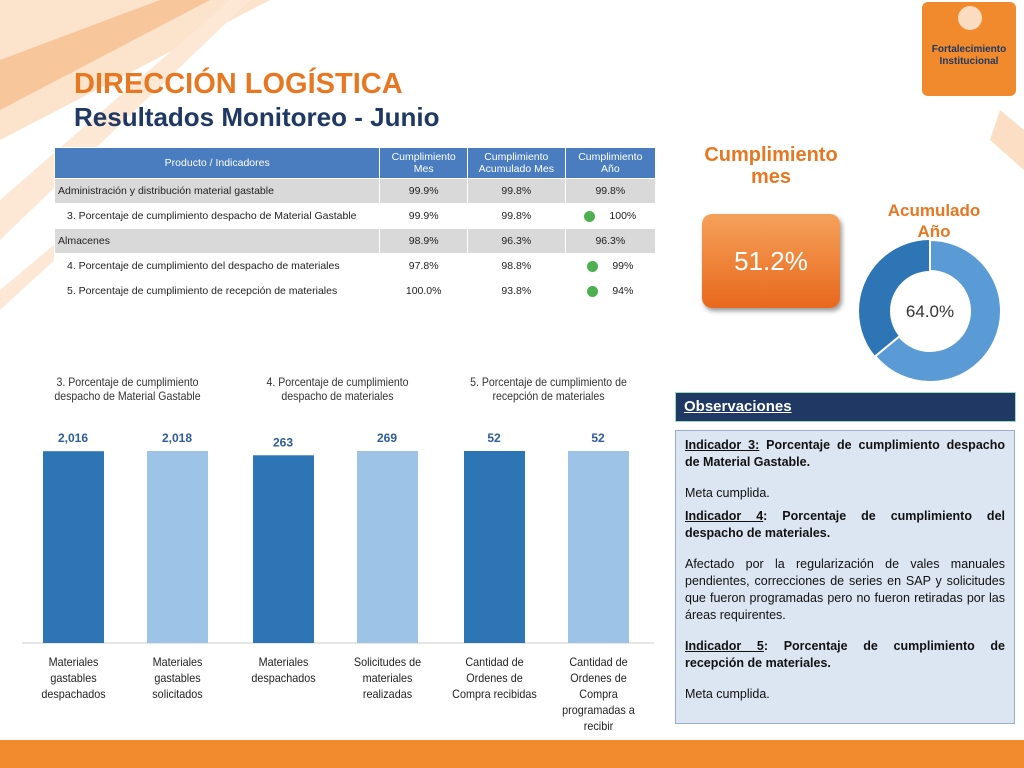 This screenshot has height=768, width=1024. Describe the element at coordinates (970, 18) in the screenshot. I see `logo-shape` at that location.